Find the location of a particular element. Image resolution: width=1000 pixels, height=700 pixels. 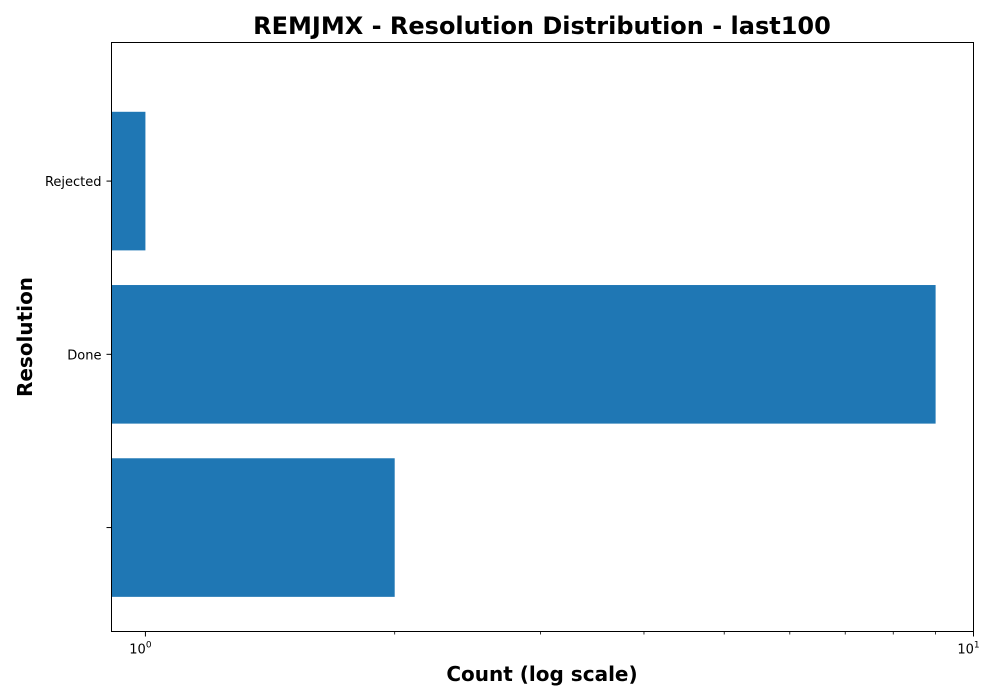

x-ticks-layer: 100 10¹ is located at coordinates (554, 644).